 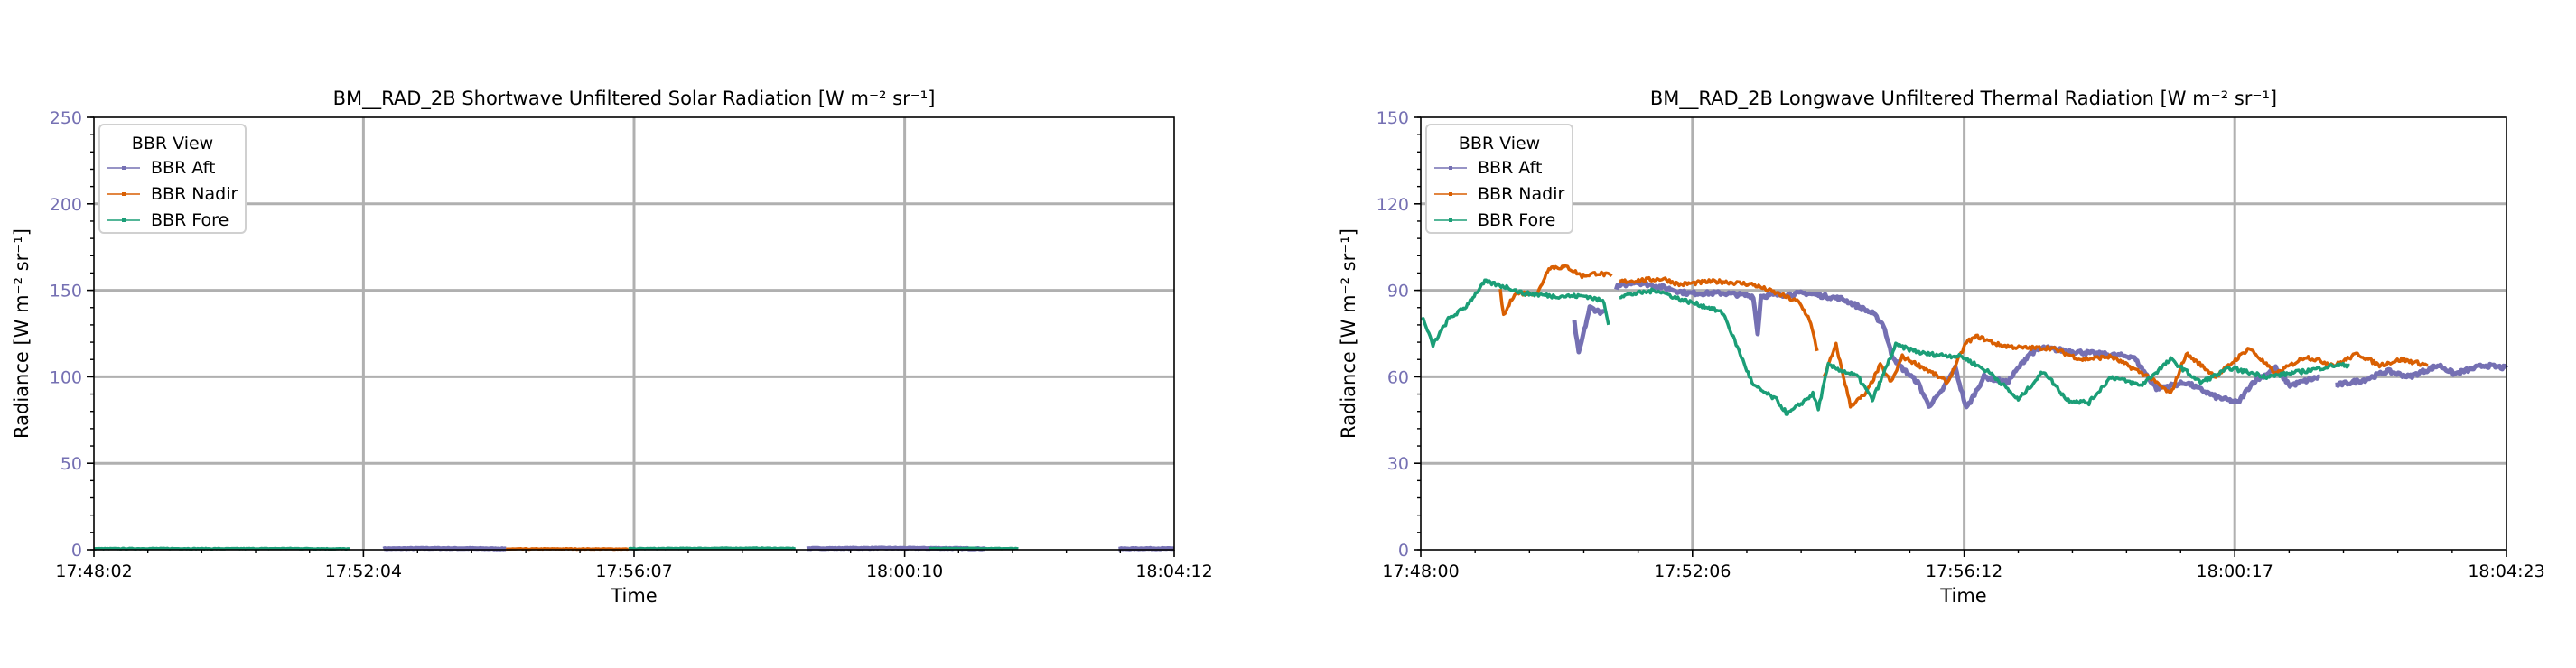 I want to click on y-tick-label: 90, so click(x=1398, y=292).